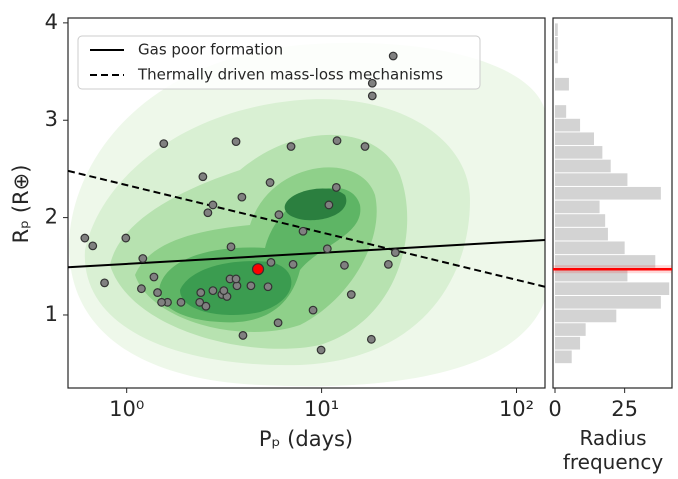 The image size is (678, 479). I want to click on y-tick-label: 1, so click(51, 314).